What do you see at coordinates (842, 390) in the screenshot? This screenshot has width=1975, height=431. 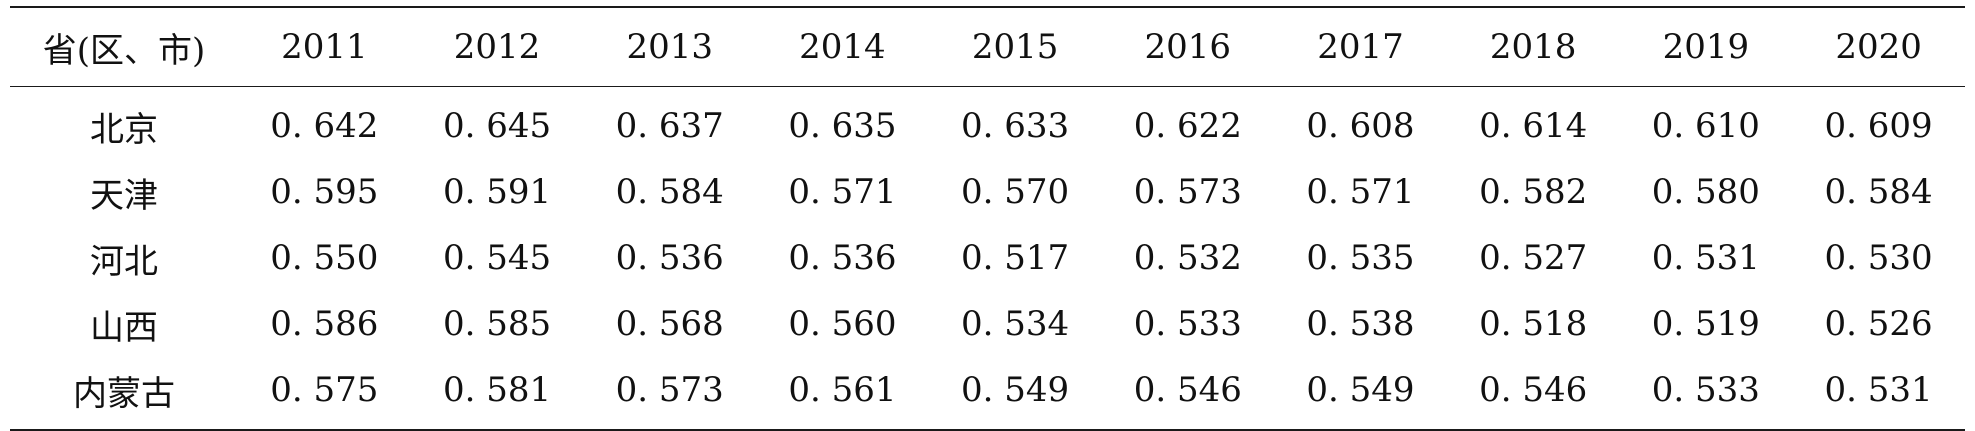 I see `value-cell: 0. 561` at bounding box center [842, 390].